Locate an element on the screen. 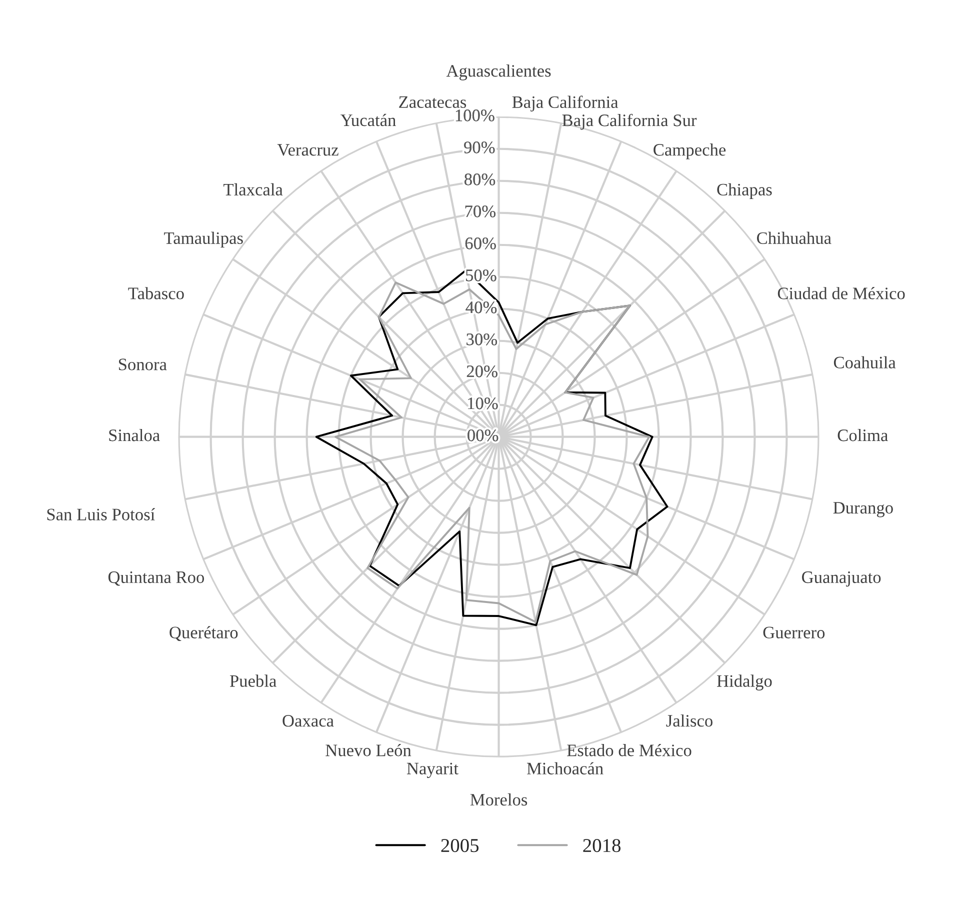  spoke-label: Ciudad de México is located at coordinates (841, 293).